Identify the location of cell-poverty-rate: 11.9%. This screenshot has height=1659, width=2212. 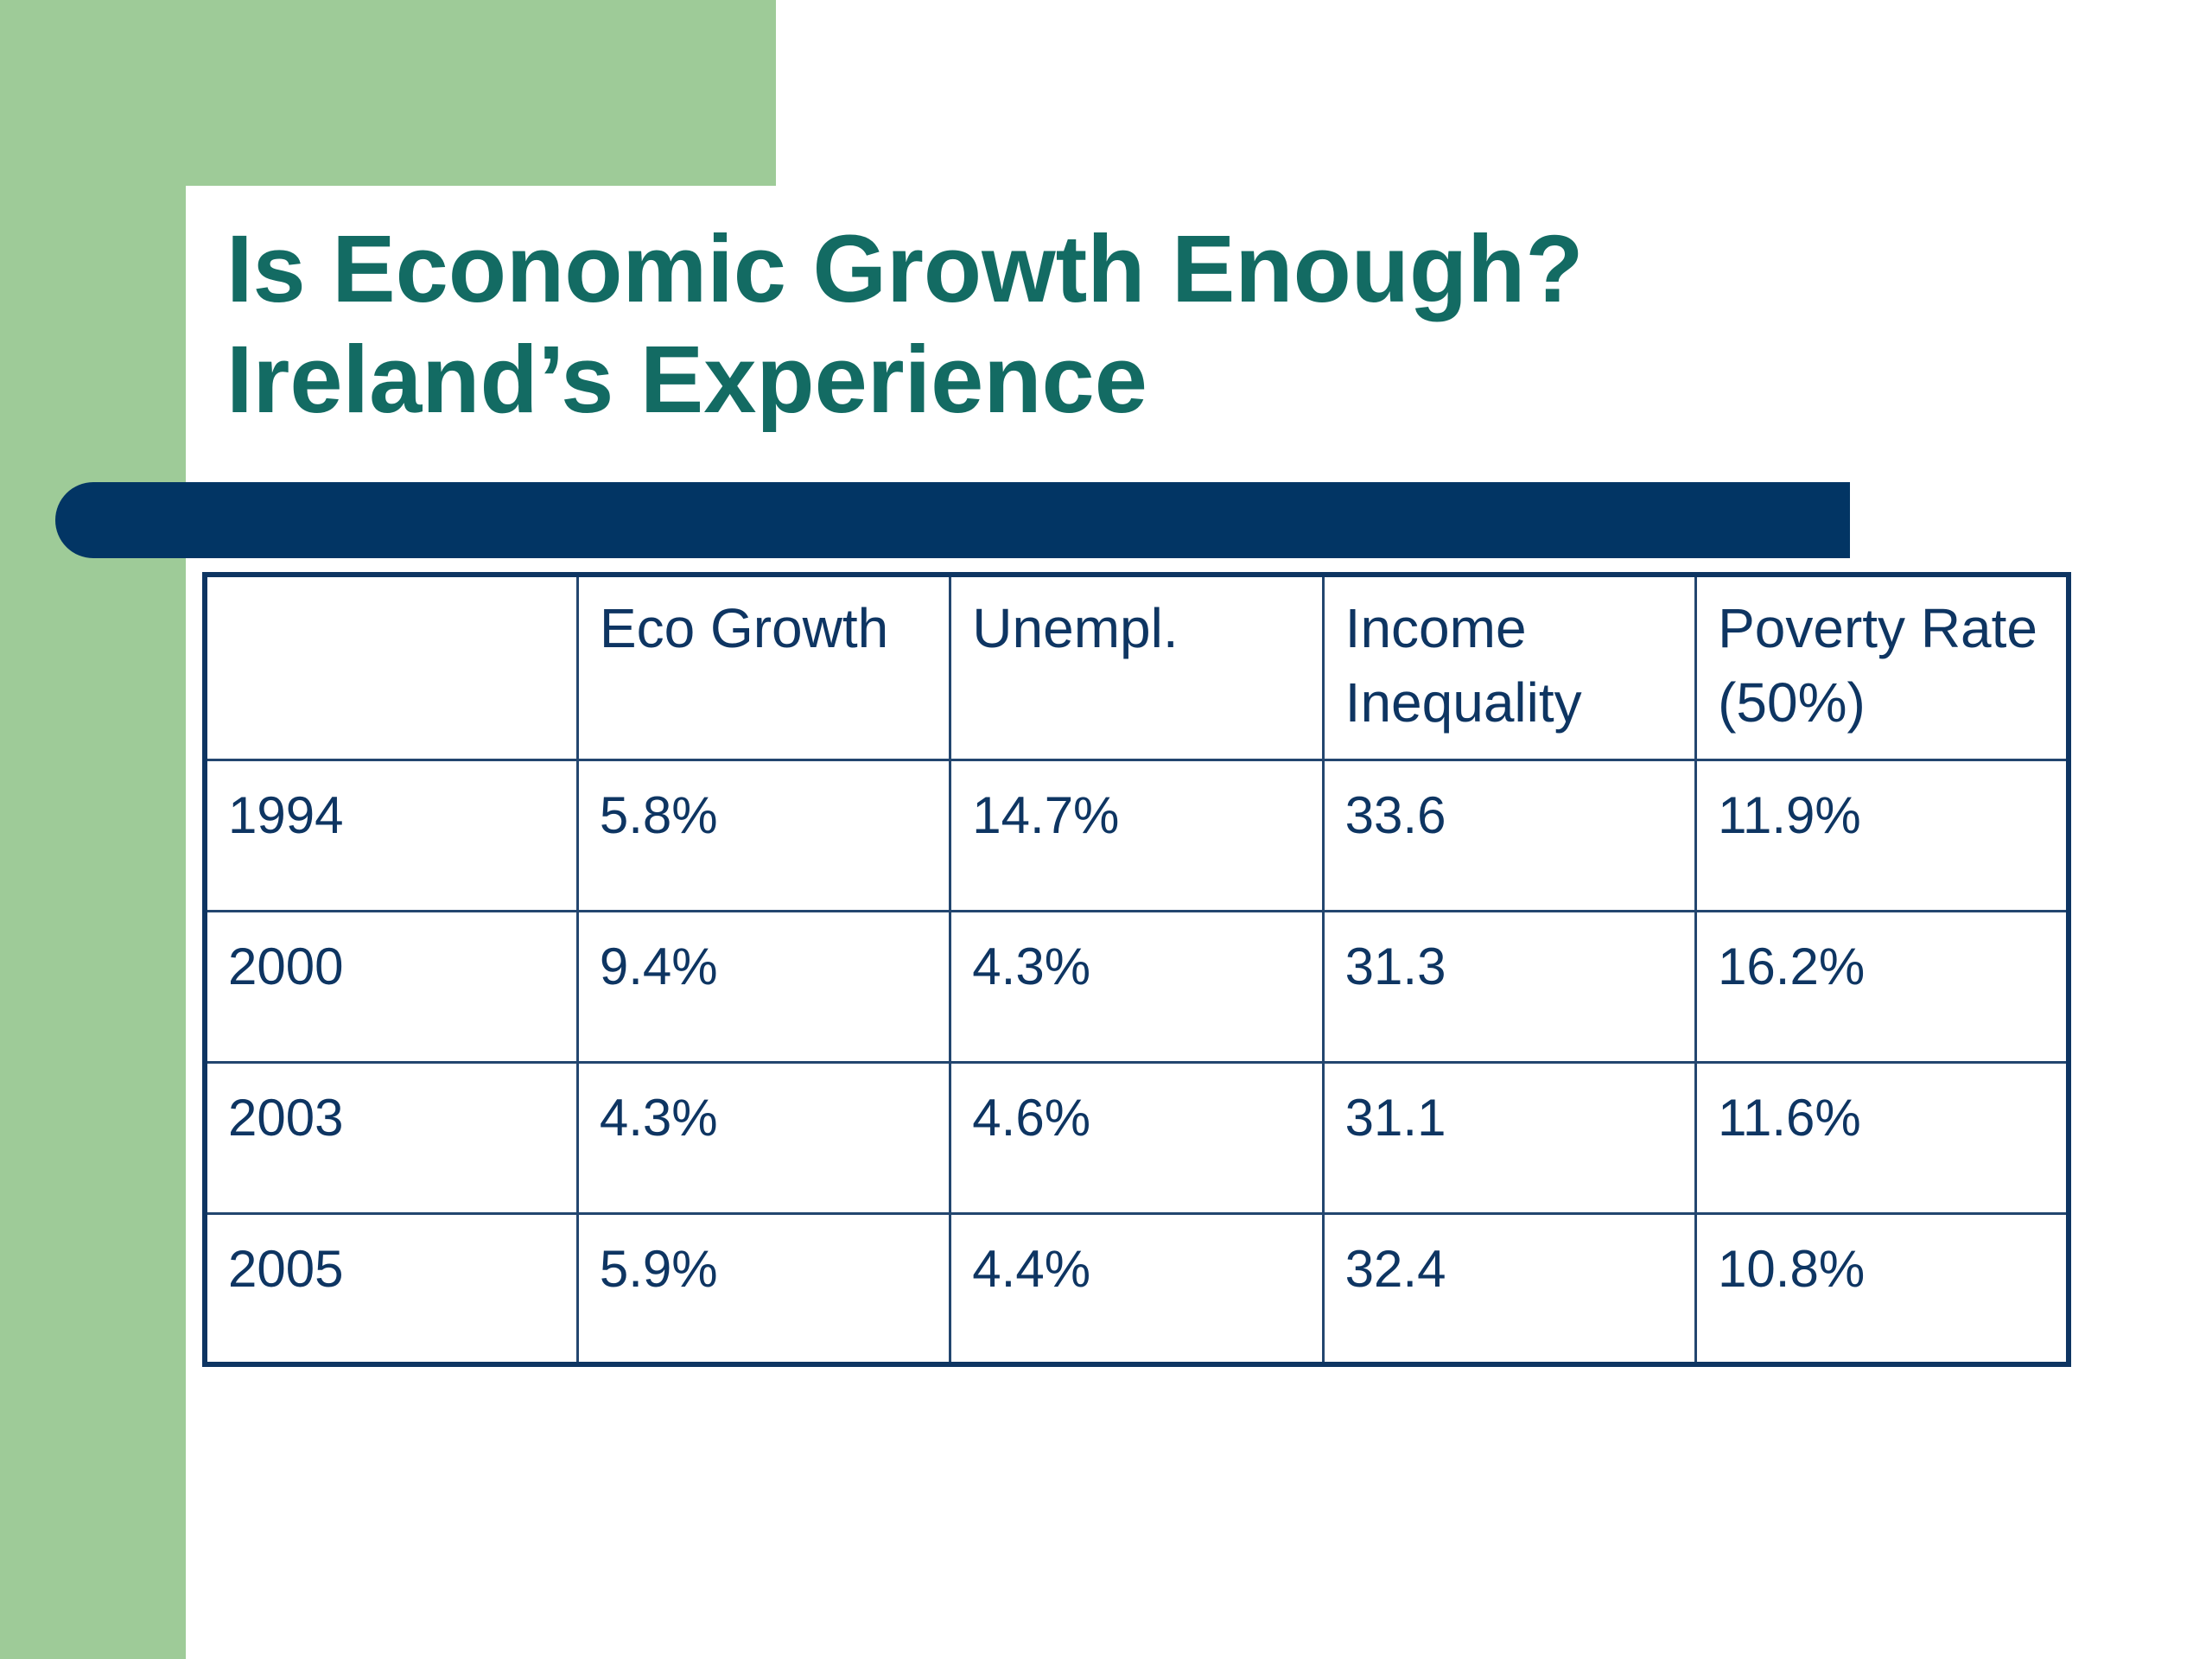
(1882, 835).